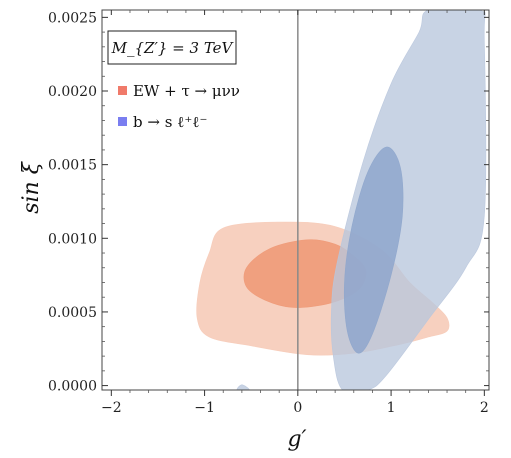 The height and width of the screenshot is (458, 511). What do you see at coordinates (72, 92) in the screenshot?
I see `y-tick-label: 0.0020` at bounding box center [72, 92].